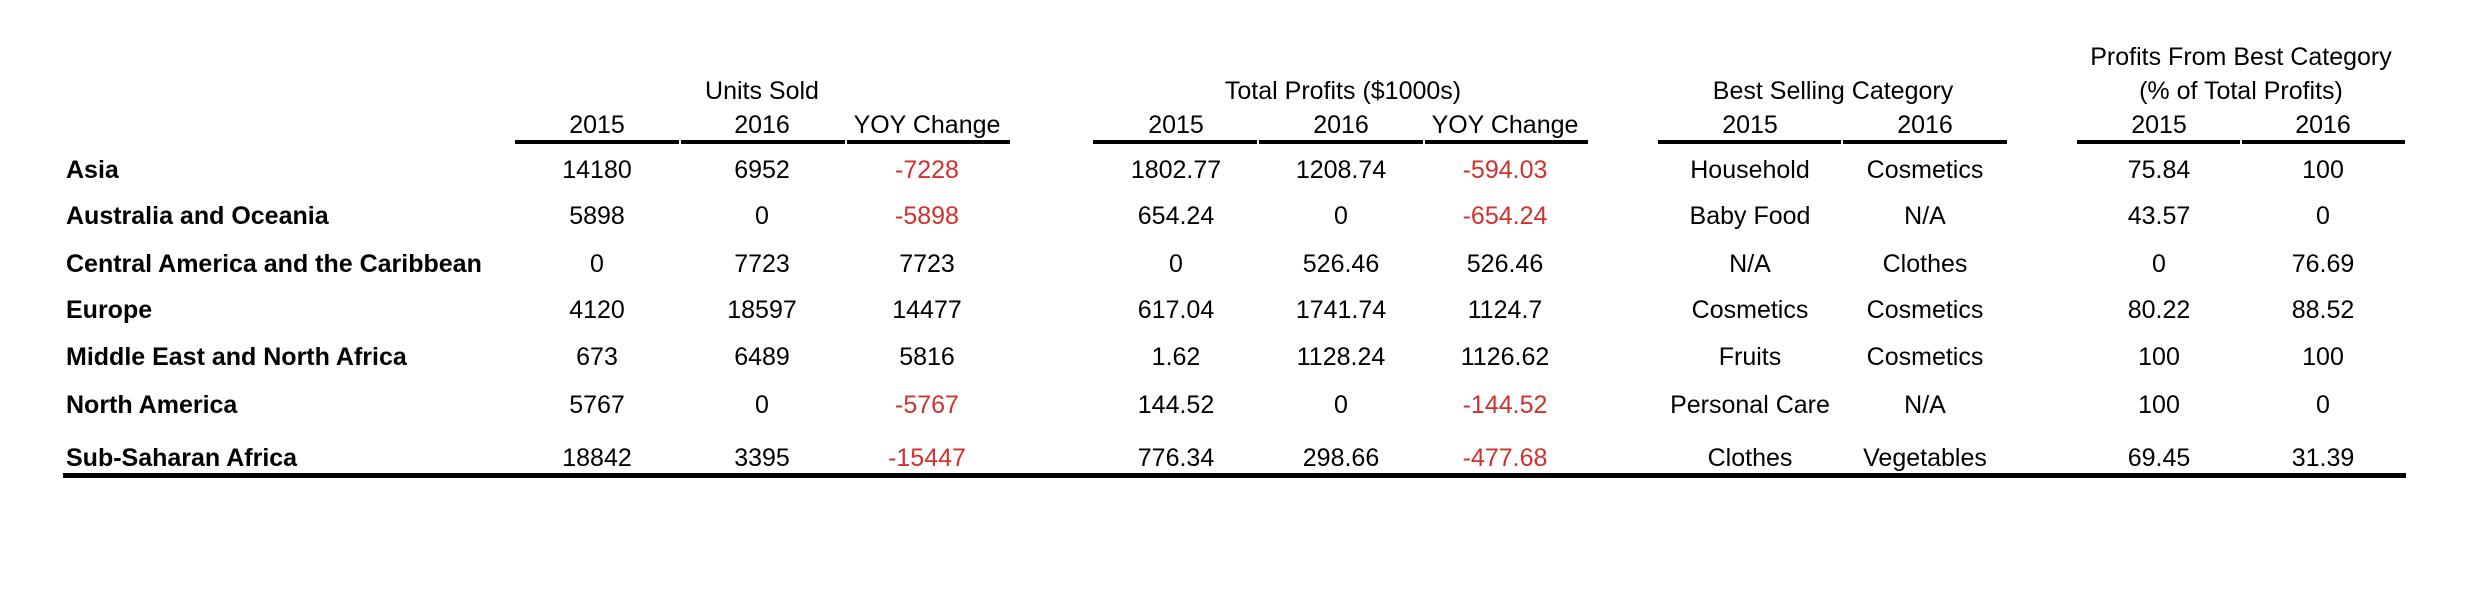  What do you see at coordinates (1341, 458) in the screenshot?
I see `profit-2016-cell: 298.66` at bounding box center [1341, 458].